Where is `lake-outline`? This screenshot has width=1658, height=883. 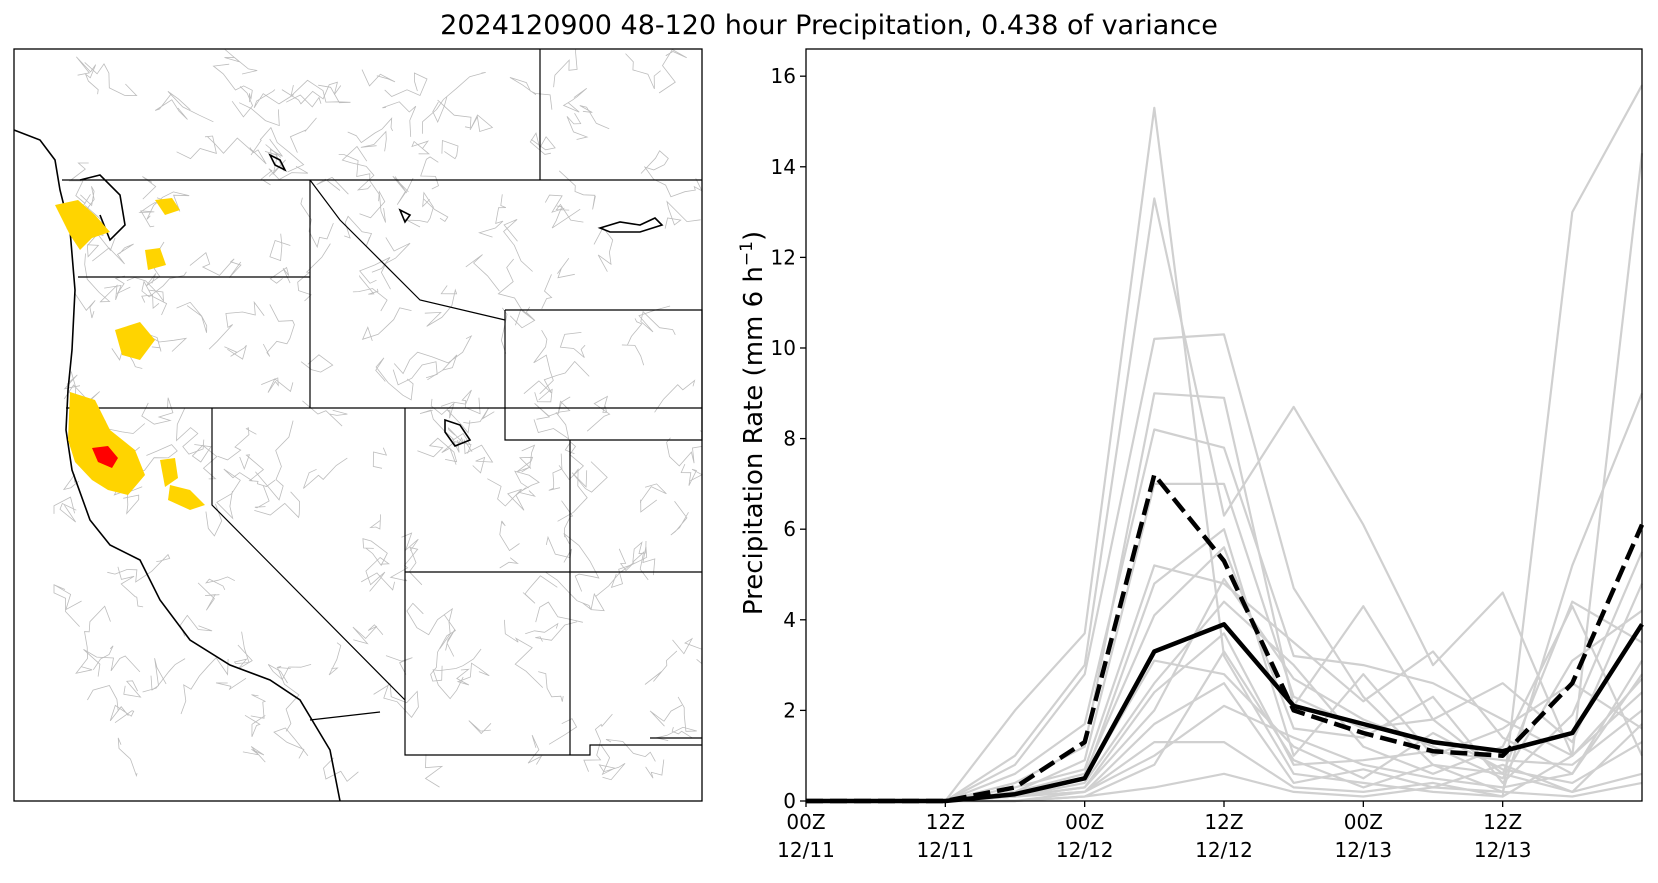
lake-outline is located at coordinates (630, 225).